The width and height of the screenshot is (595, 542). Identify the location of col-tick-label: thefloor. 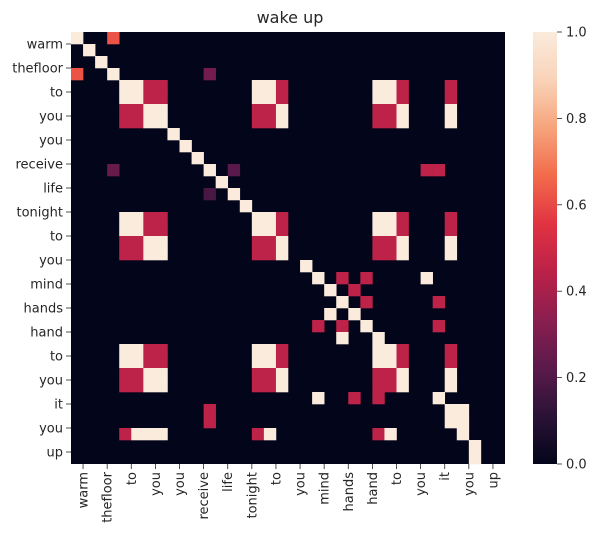
(108, 496).